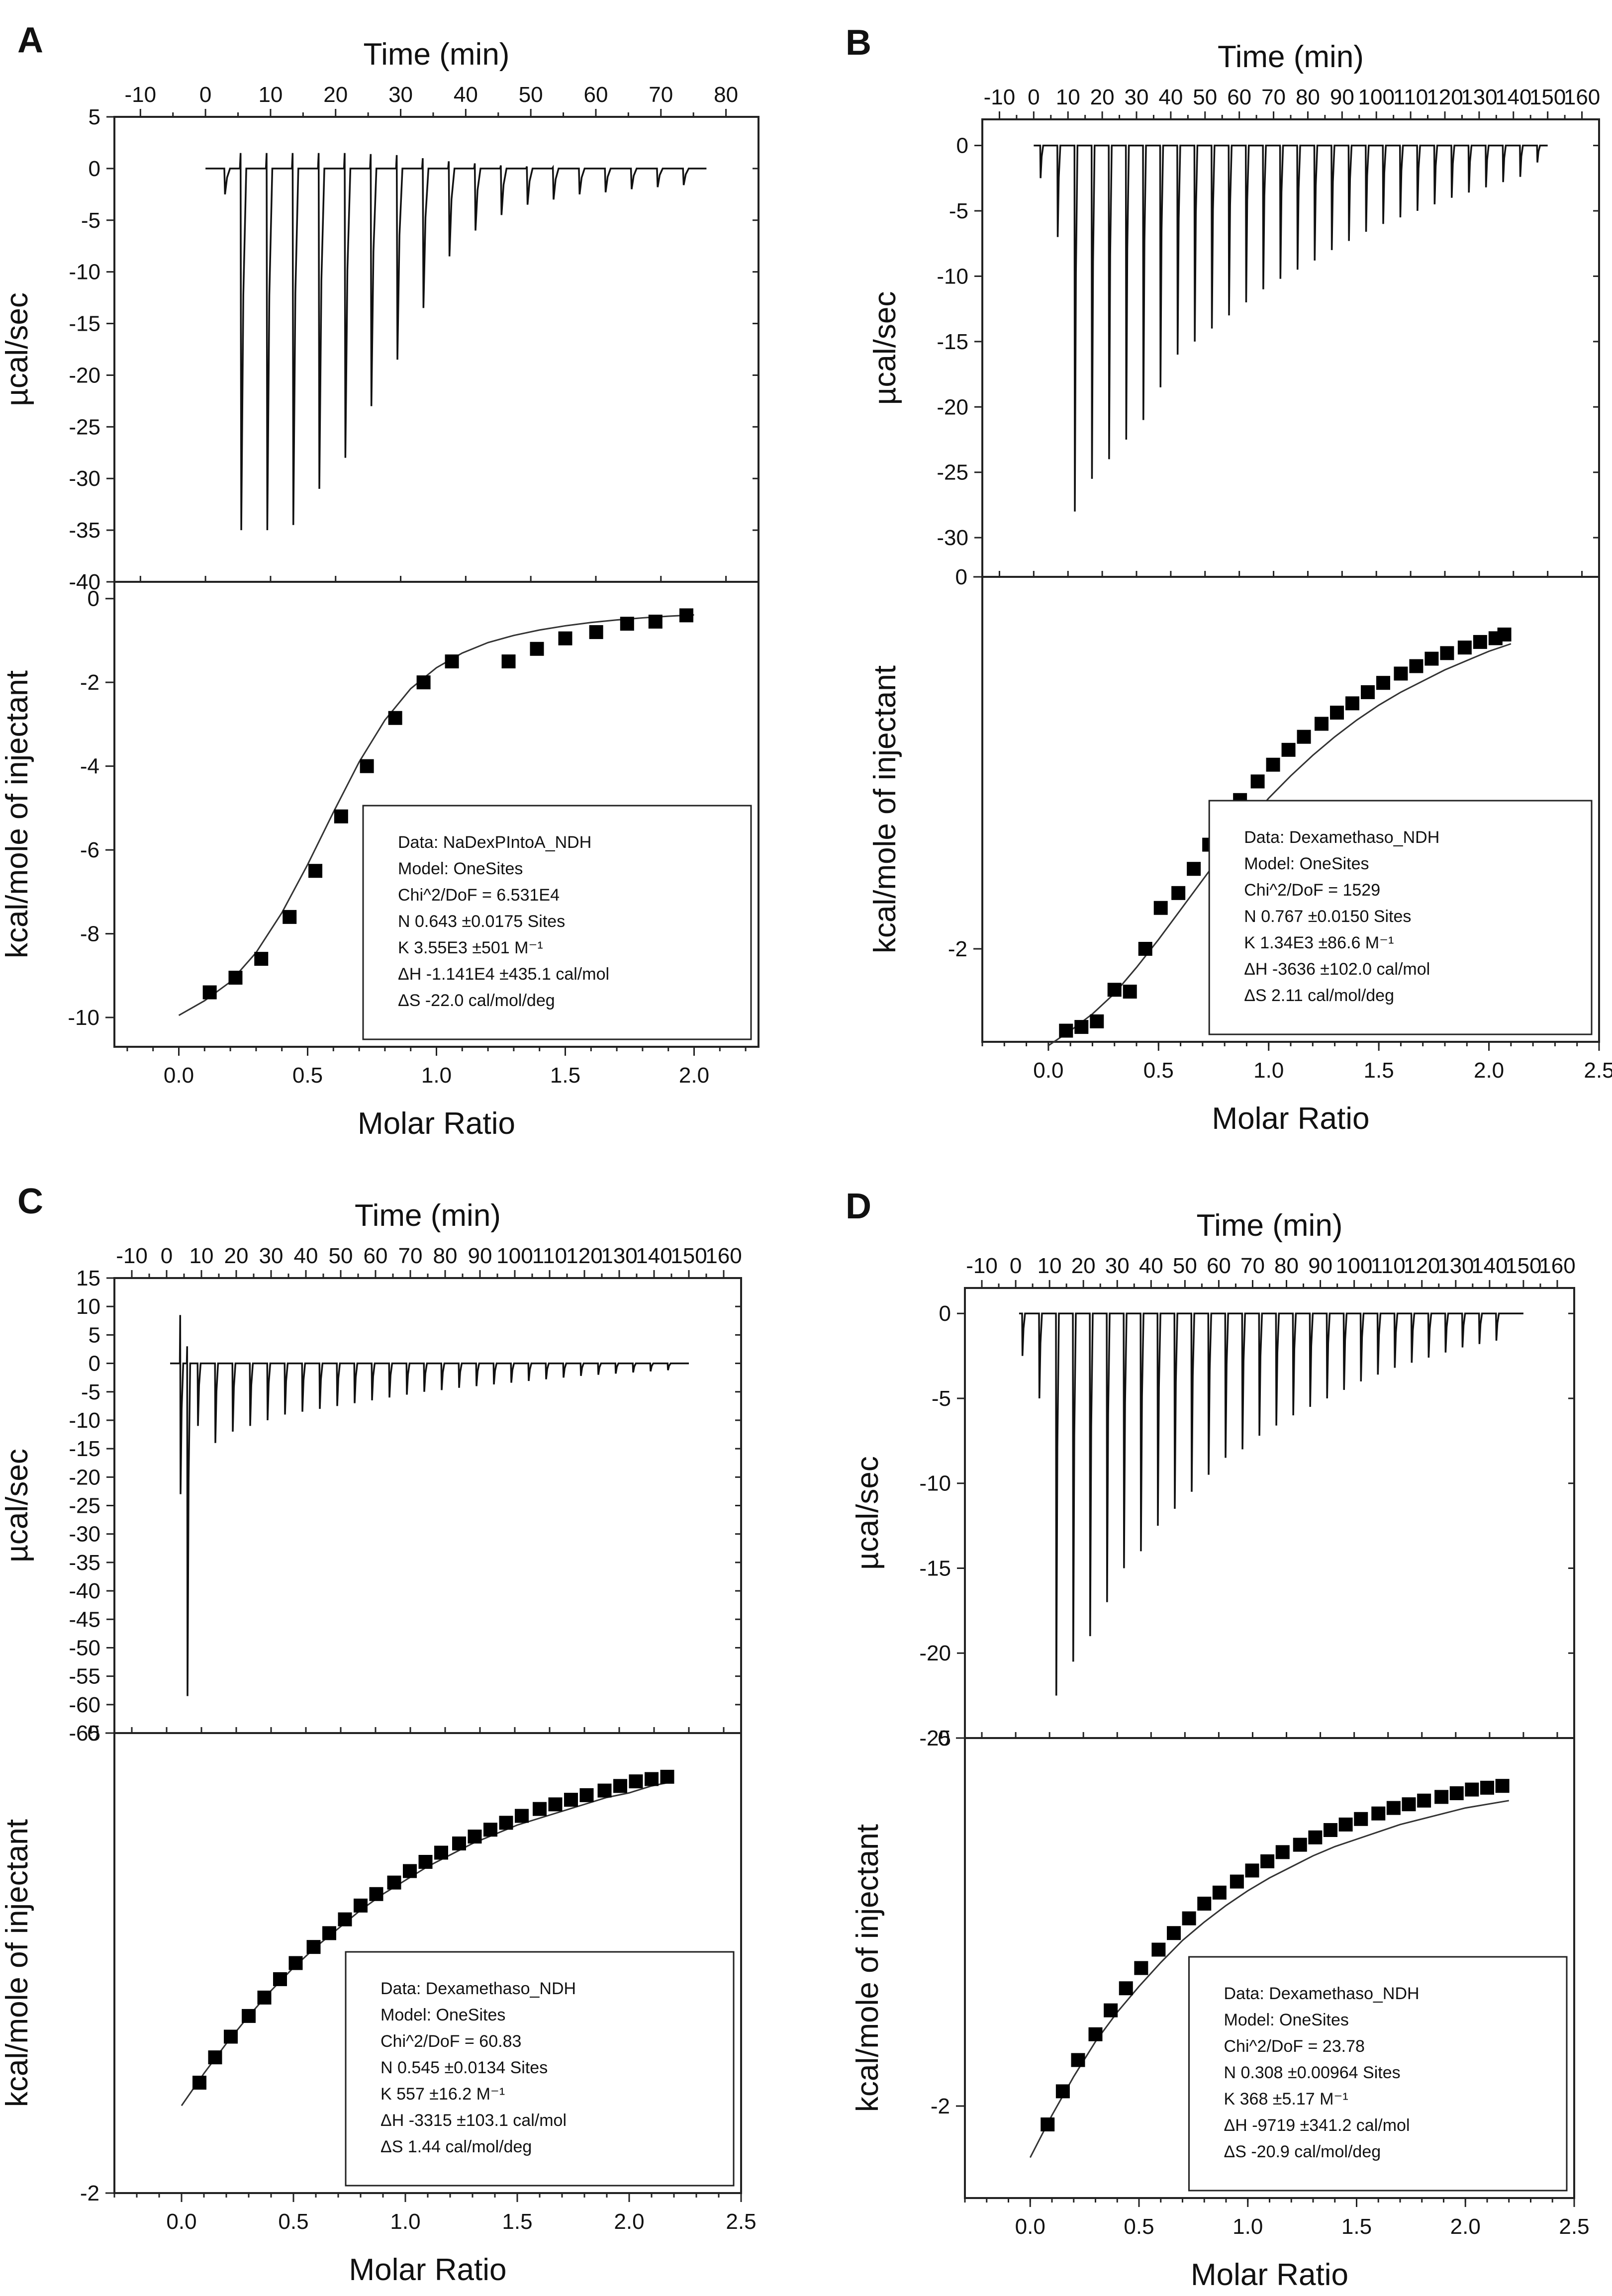  Describe the element at coordinates (84, 1449) in the screenshot. I see `power-tick-label: -15` at that location.